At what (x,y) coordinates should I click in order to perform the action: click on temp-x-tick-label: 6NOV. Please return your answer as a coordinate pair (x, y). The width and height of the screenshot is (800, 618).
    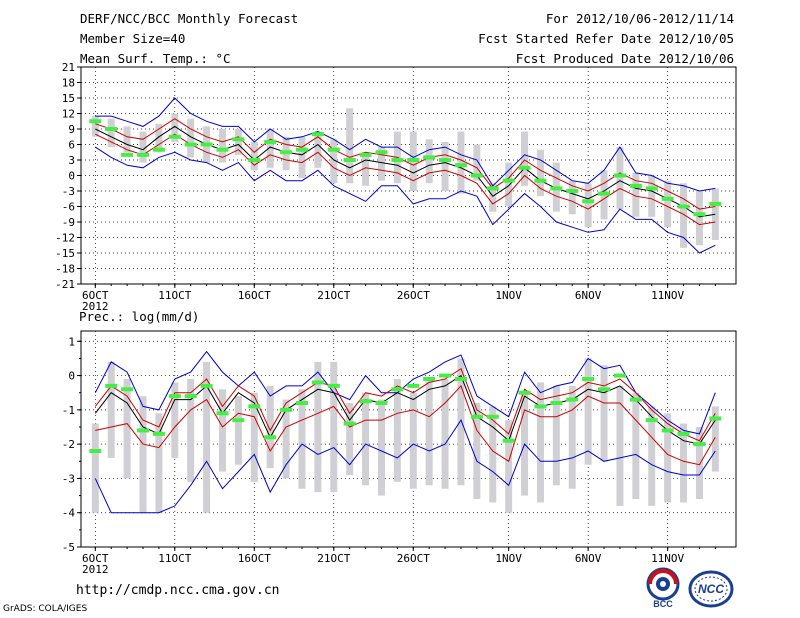
    Looking at the image, I should click on (588, 295).